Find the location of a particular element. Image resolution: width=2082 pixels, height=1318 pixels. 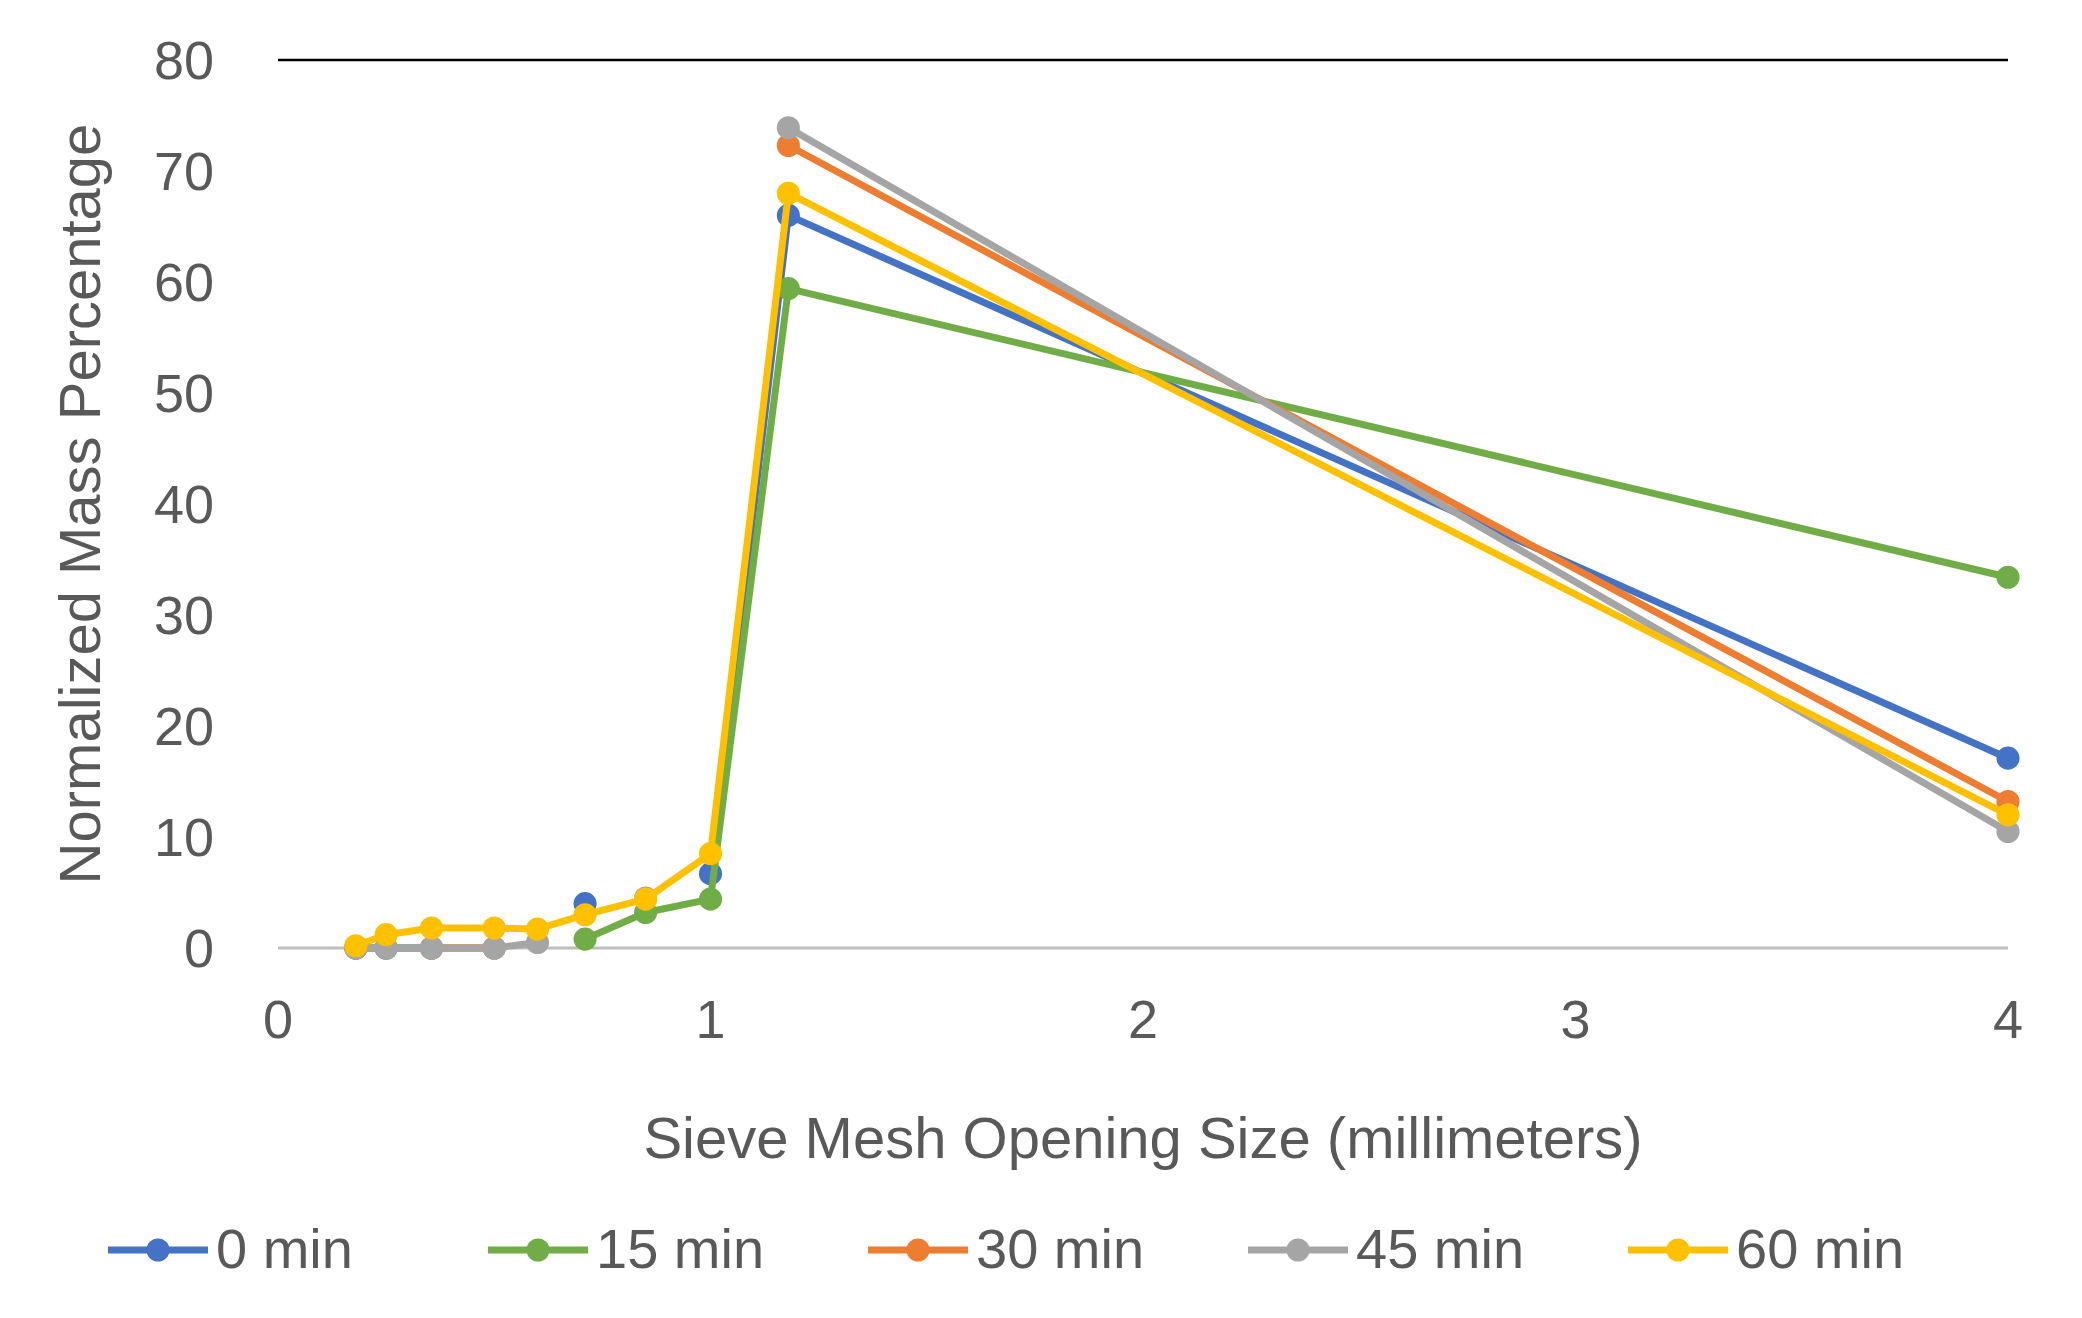

y-tick-label: 10 is located at coordinates (183, 836).